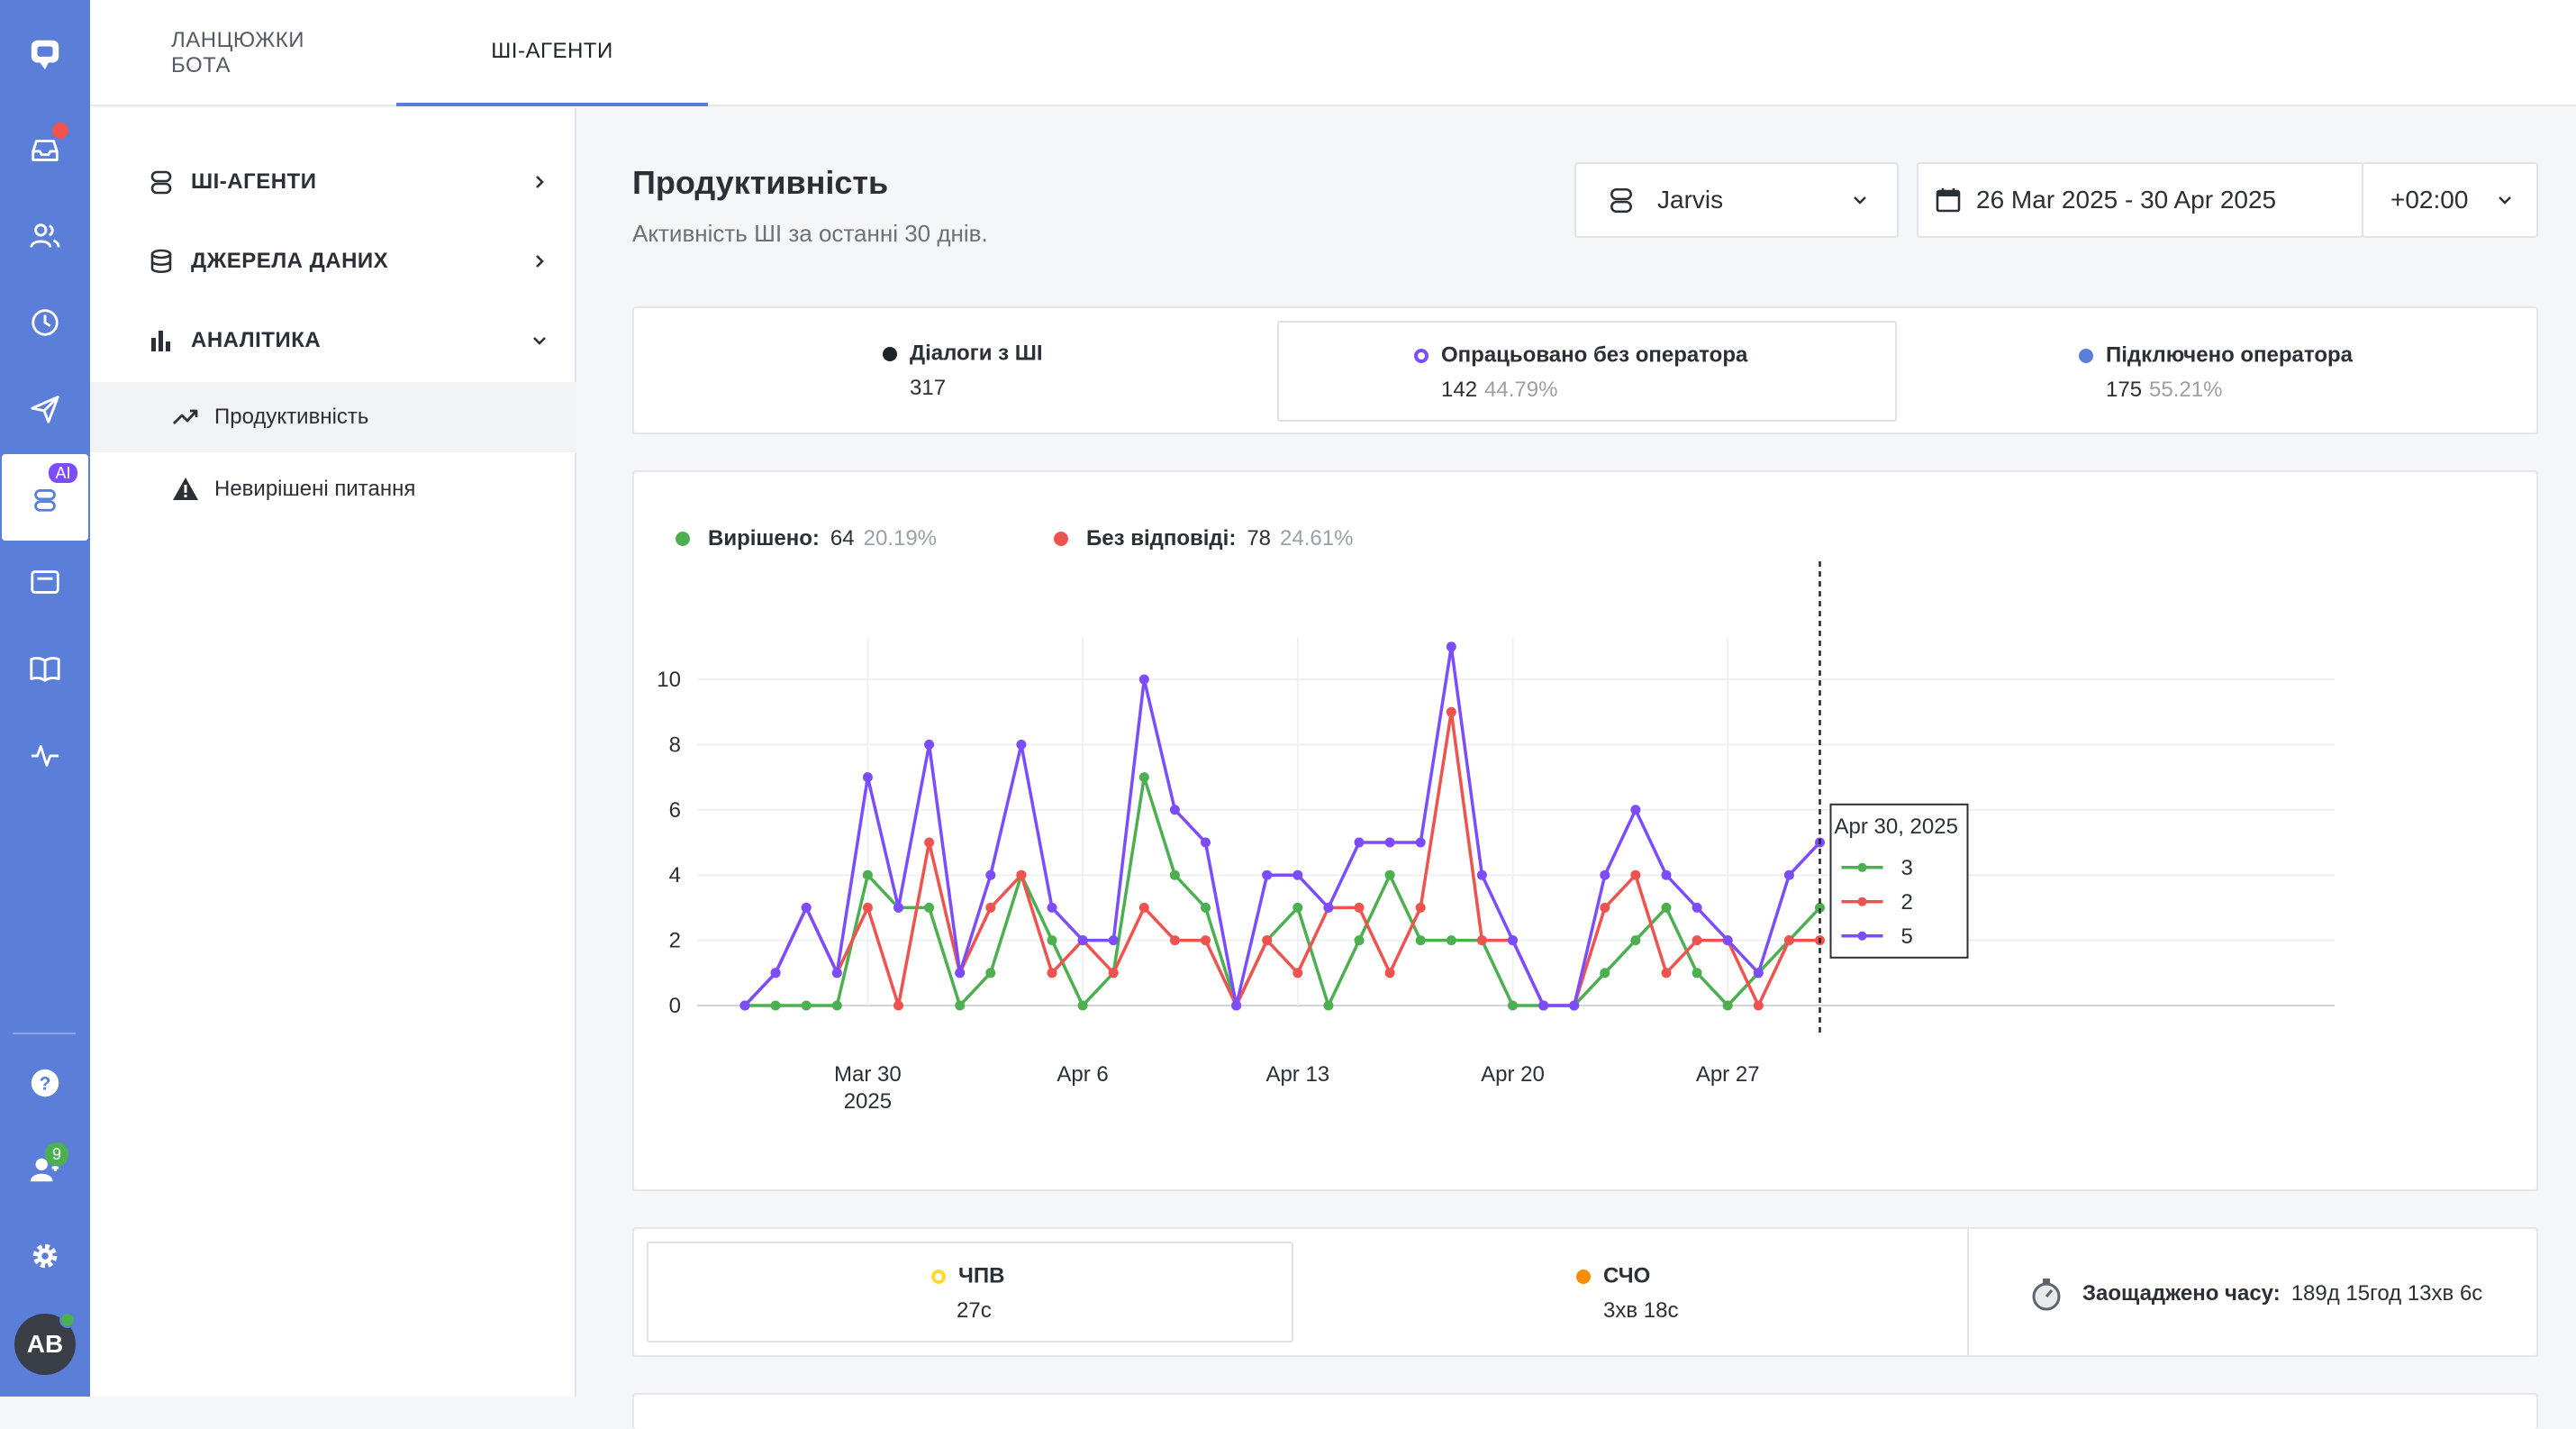 The height and width of the screenshot is (1429, 2576). I want to click on online-status-dot, so click(67, 1320).